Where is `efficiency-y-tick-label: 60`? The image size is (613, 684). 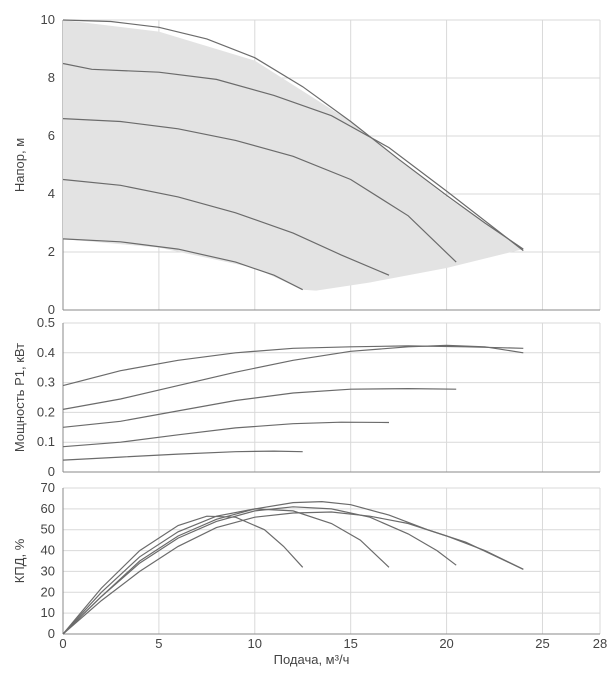
efficiency-y-tick-label: 60 is located at coordinates (48, 508).